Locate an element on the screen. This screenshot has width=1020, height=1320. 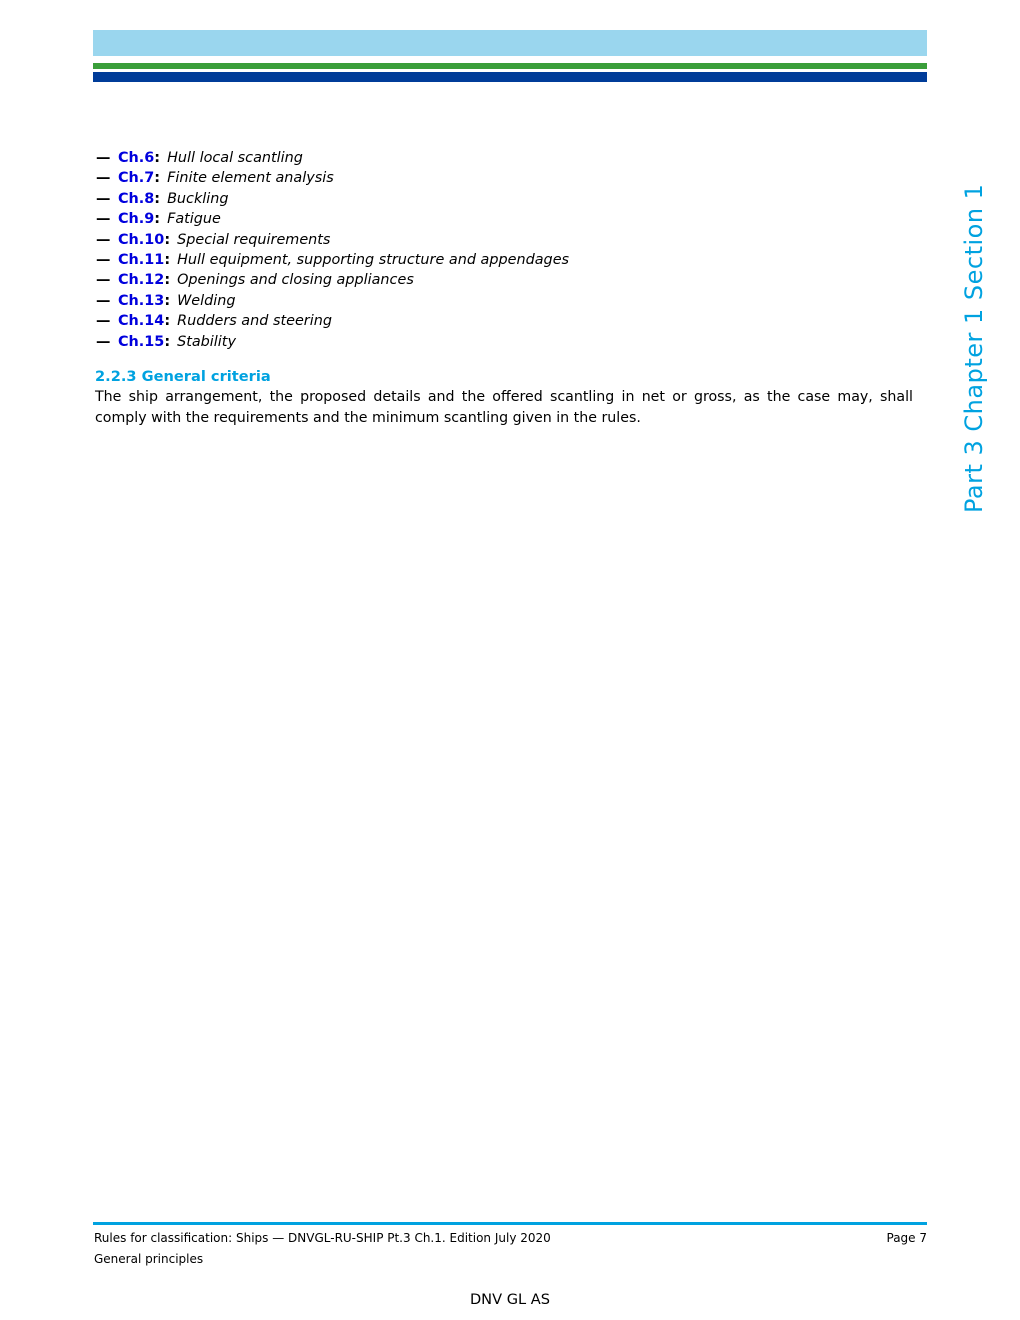
chapter-title: Special requirements is located at coordinates (254, 239).